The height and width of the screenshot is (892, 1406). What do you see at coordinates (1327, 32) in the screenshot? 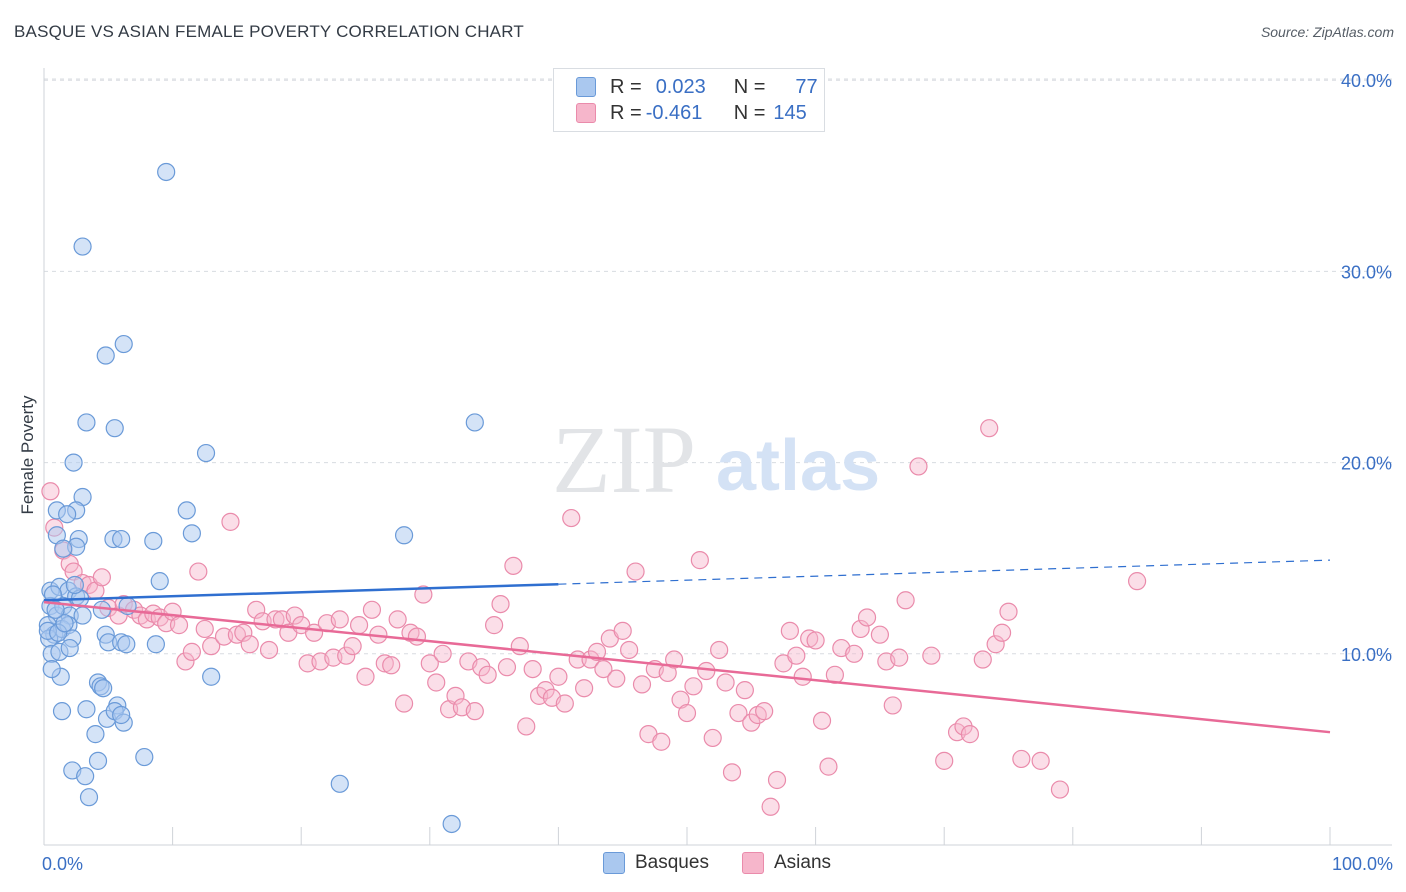
I see `chart-source: Source: ZipAtlas.com` at bounding box center [1327, 32].